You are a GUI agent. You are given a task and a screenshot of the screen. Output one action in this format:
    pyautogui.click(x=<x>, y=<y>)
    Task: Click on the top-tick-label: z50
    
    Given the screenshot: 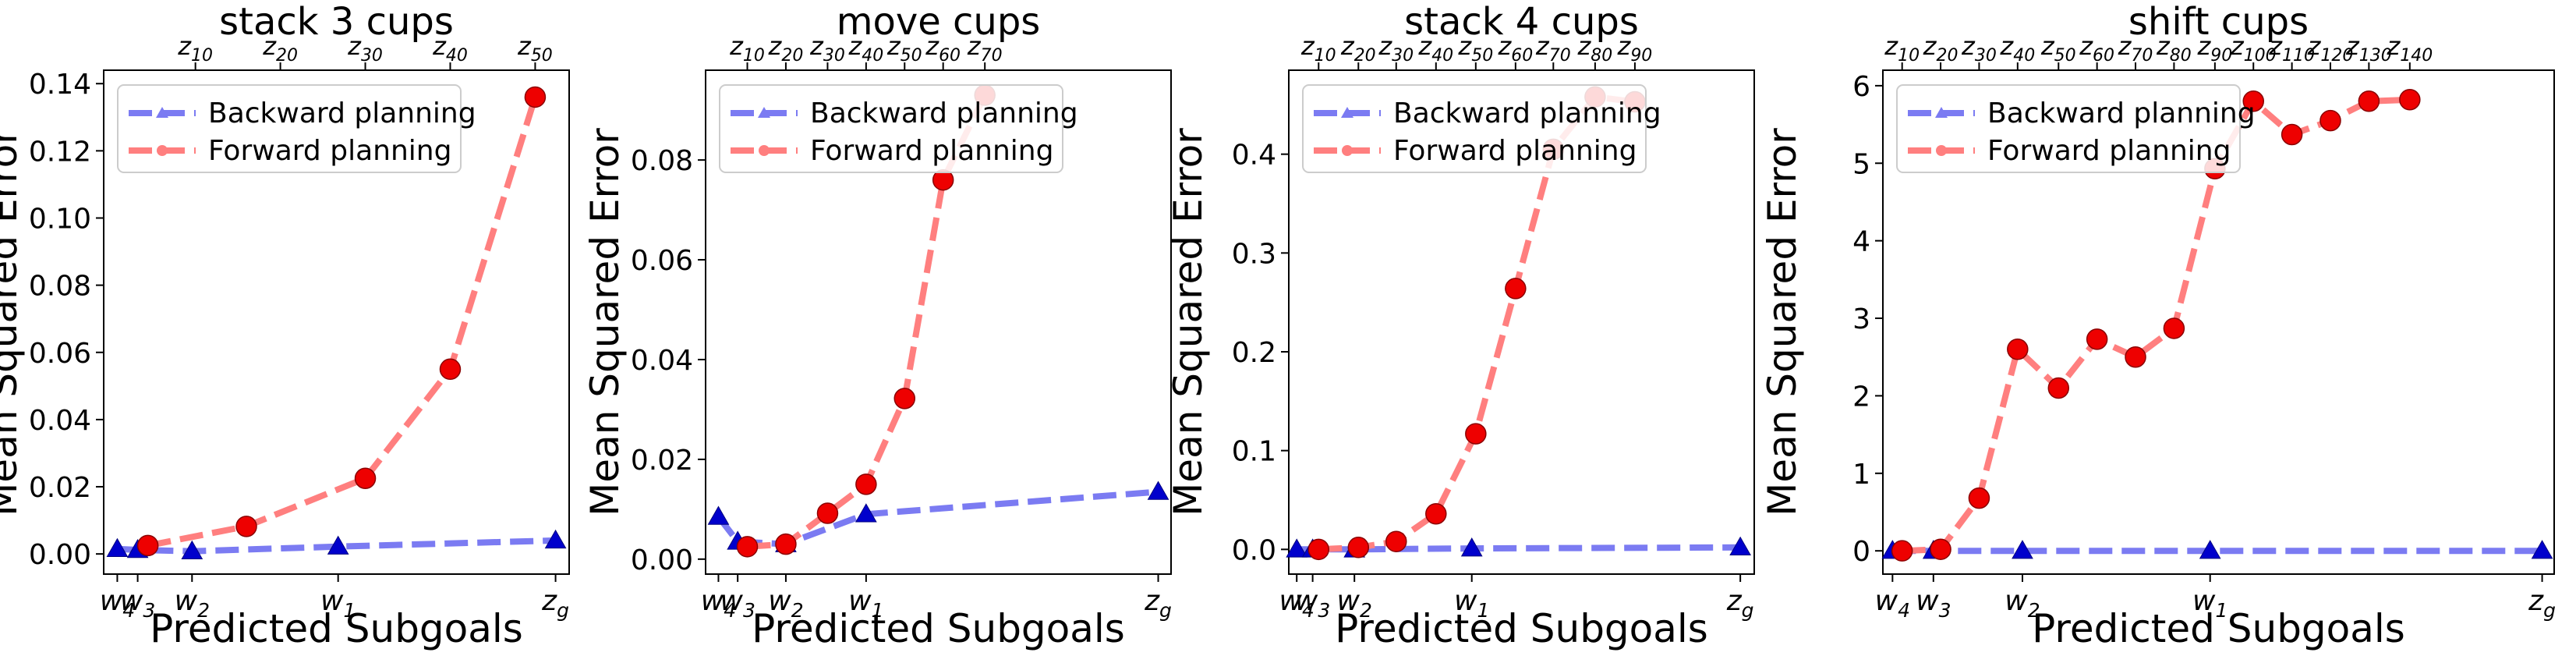 What is the action you would take?
    pyautogui.click(x=904, y=48)
    